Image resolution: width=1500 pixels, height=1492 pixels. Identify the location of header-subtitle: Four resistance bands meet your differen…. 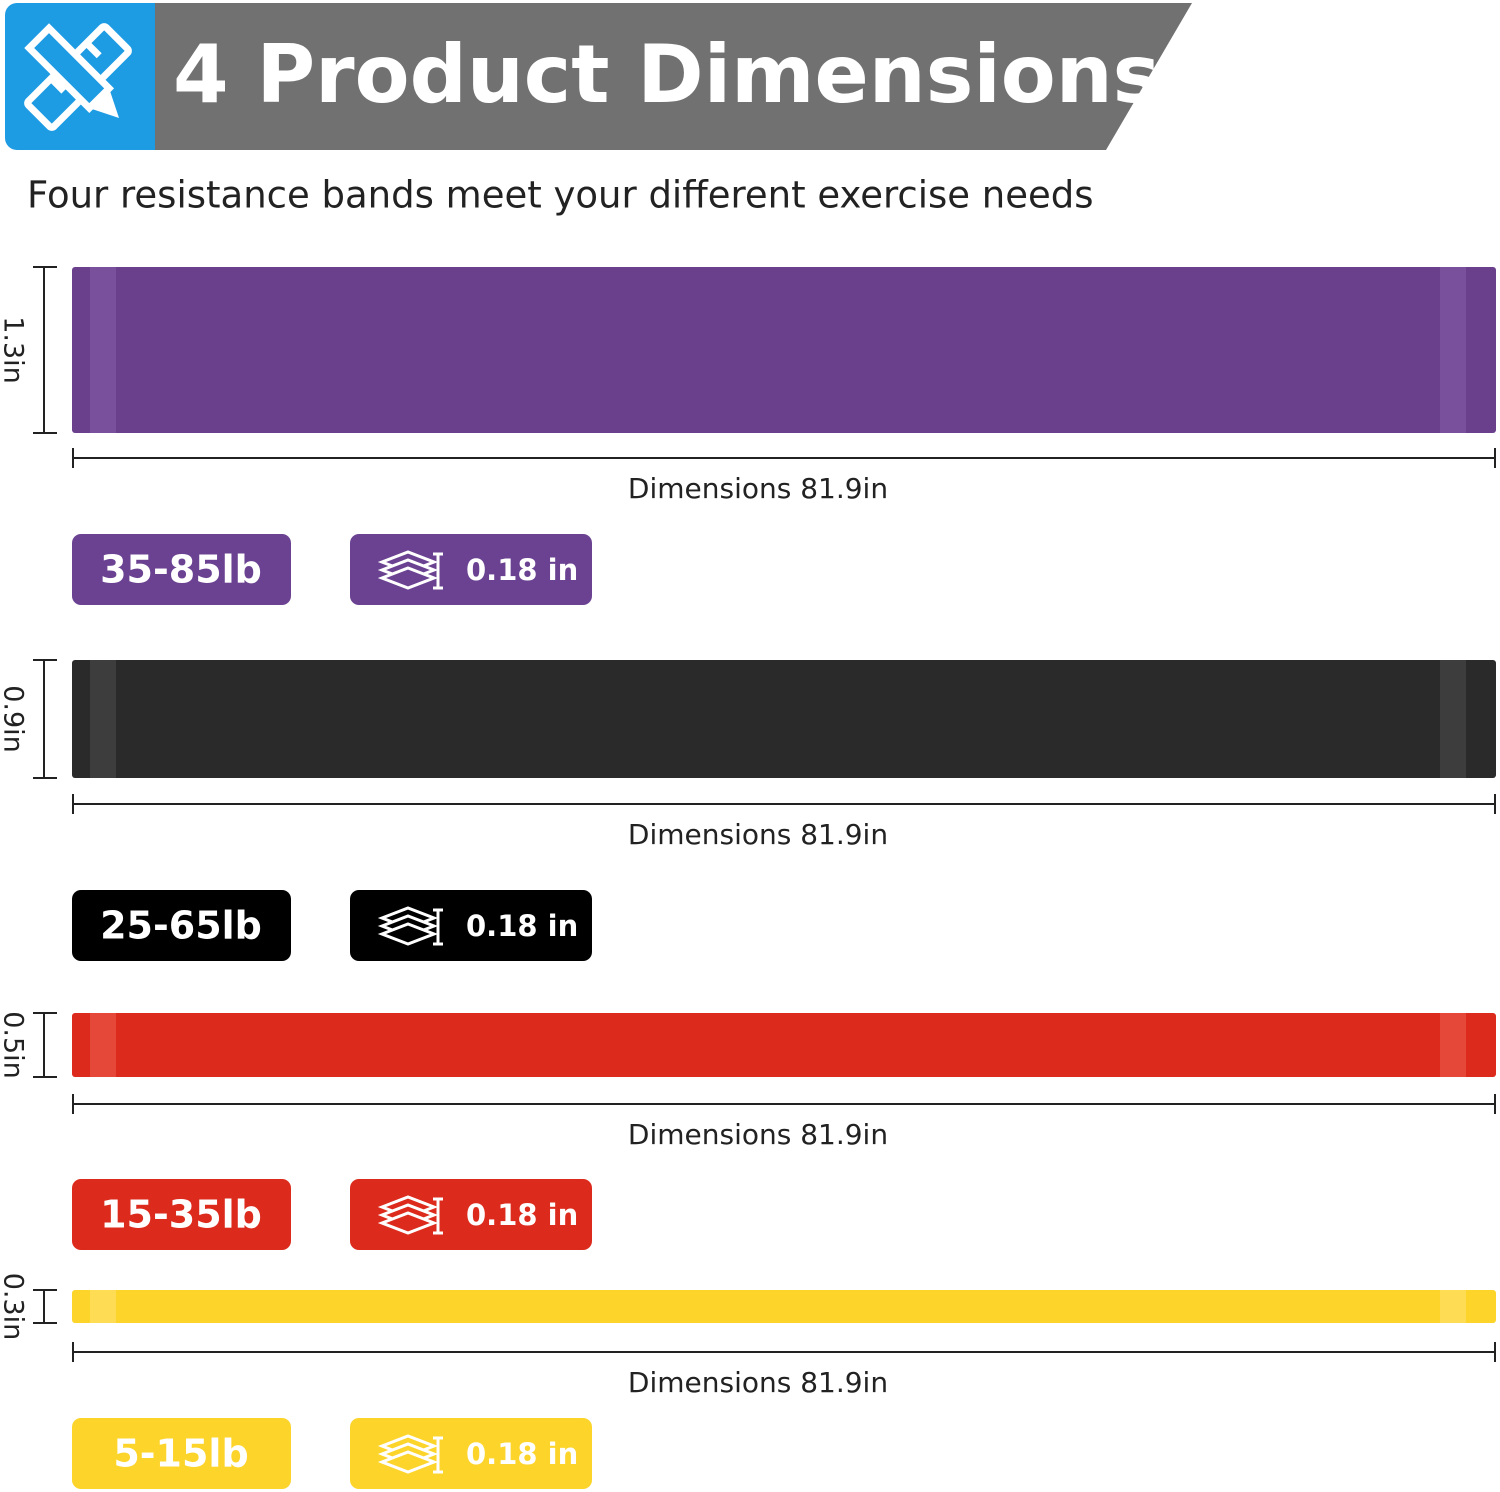
(560, 195).